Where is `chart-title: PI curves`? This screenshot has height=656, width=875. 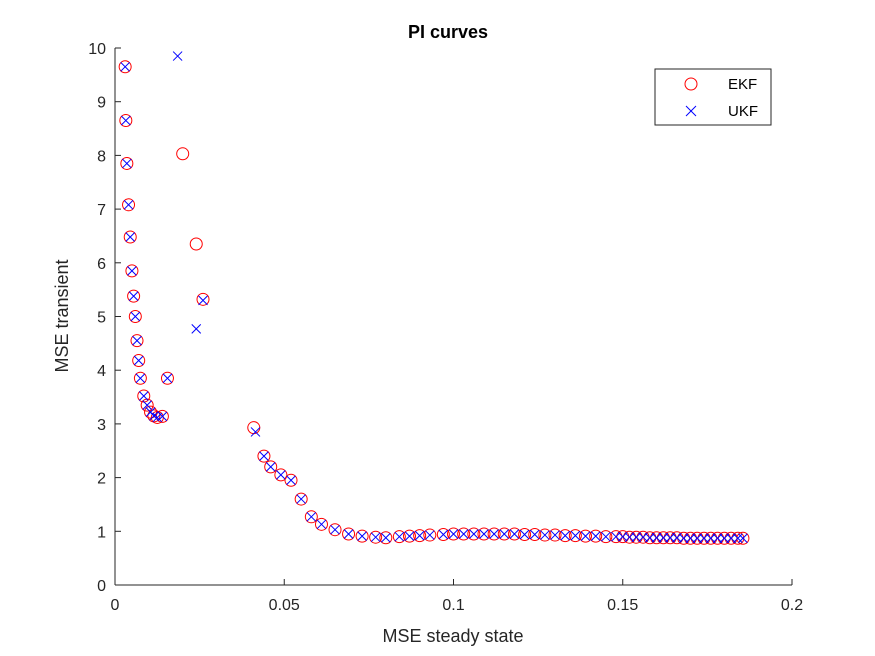 chart-title: PI curves is located at coordinates (448, 32).